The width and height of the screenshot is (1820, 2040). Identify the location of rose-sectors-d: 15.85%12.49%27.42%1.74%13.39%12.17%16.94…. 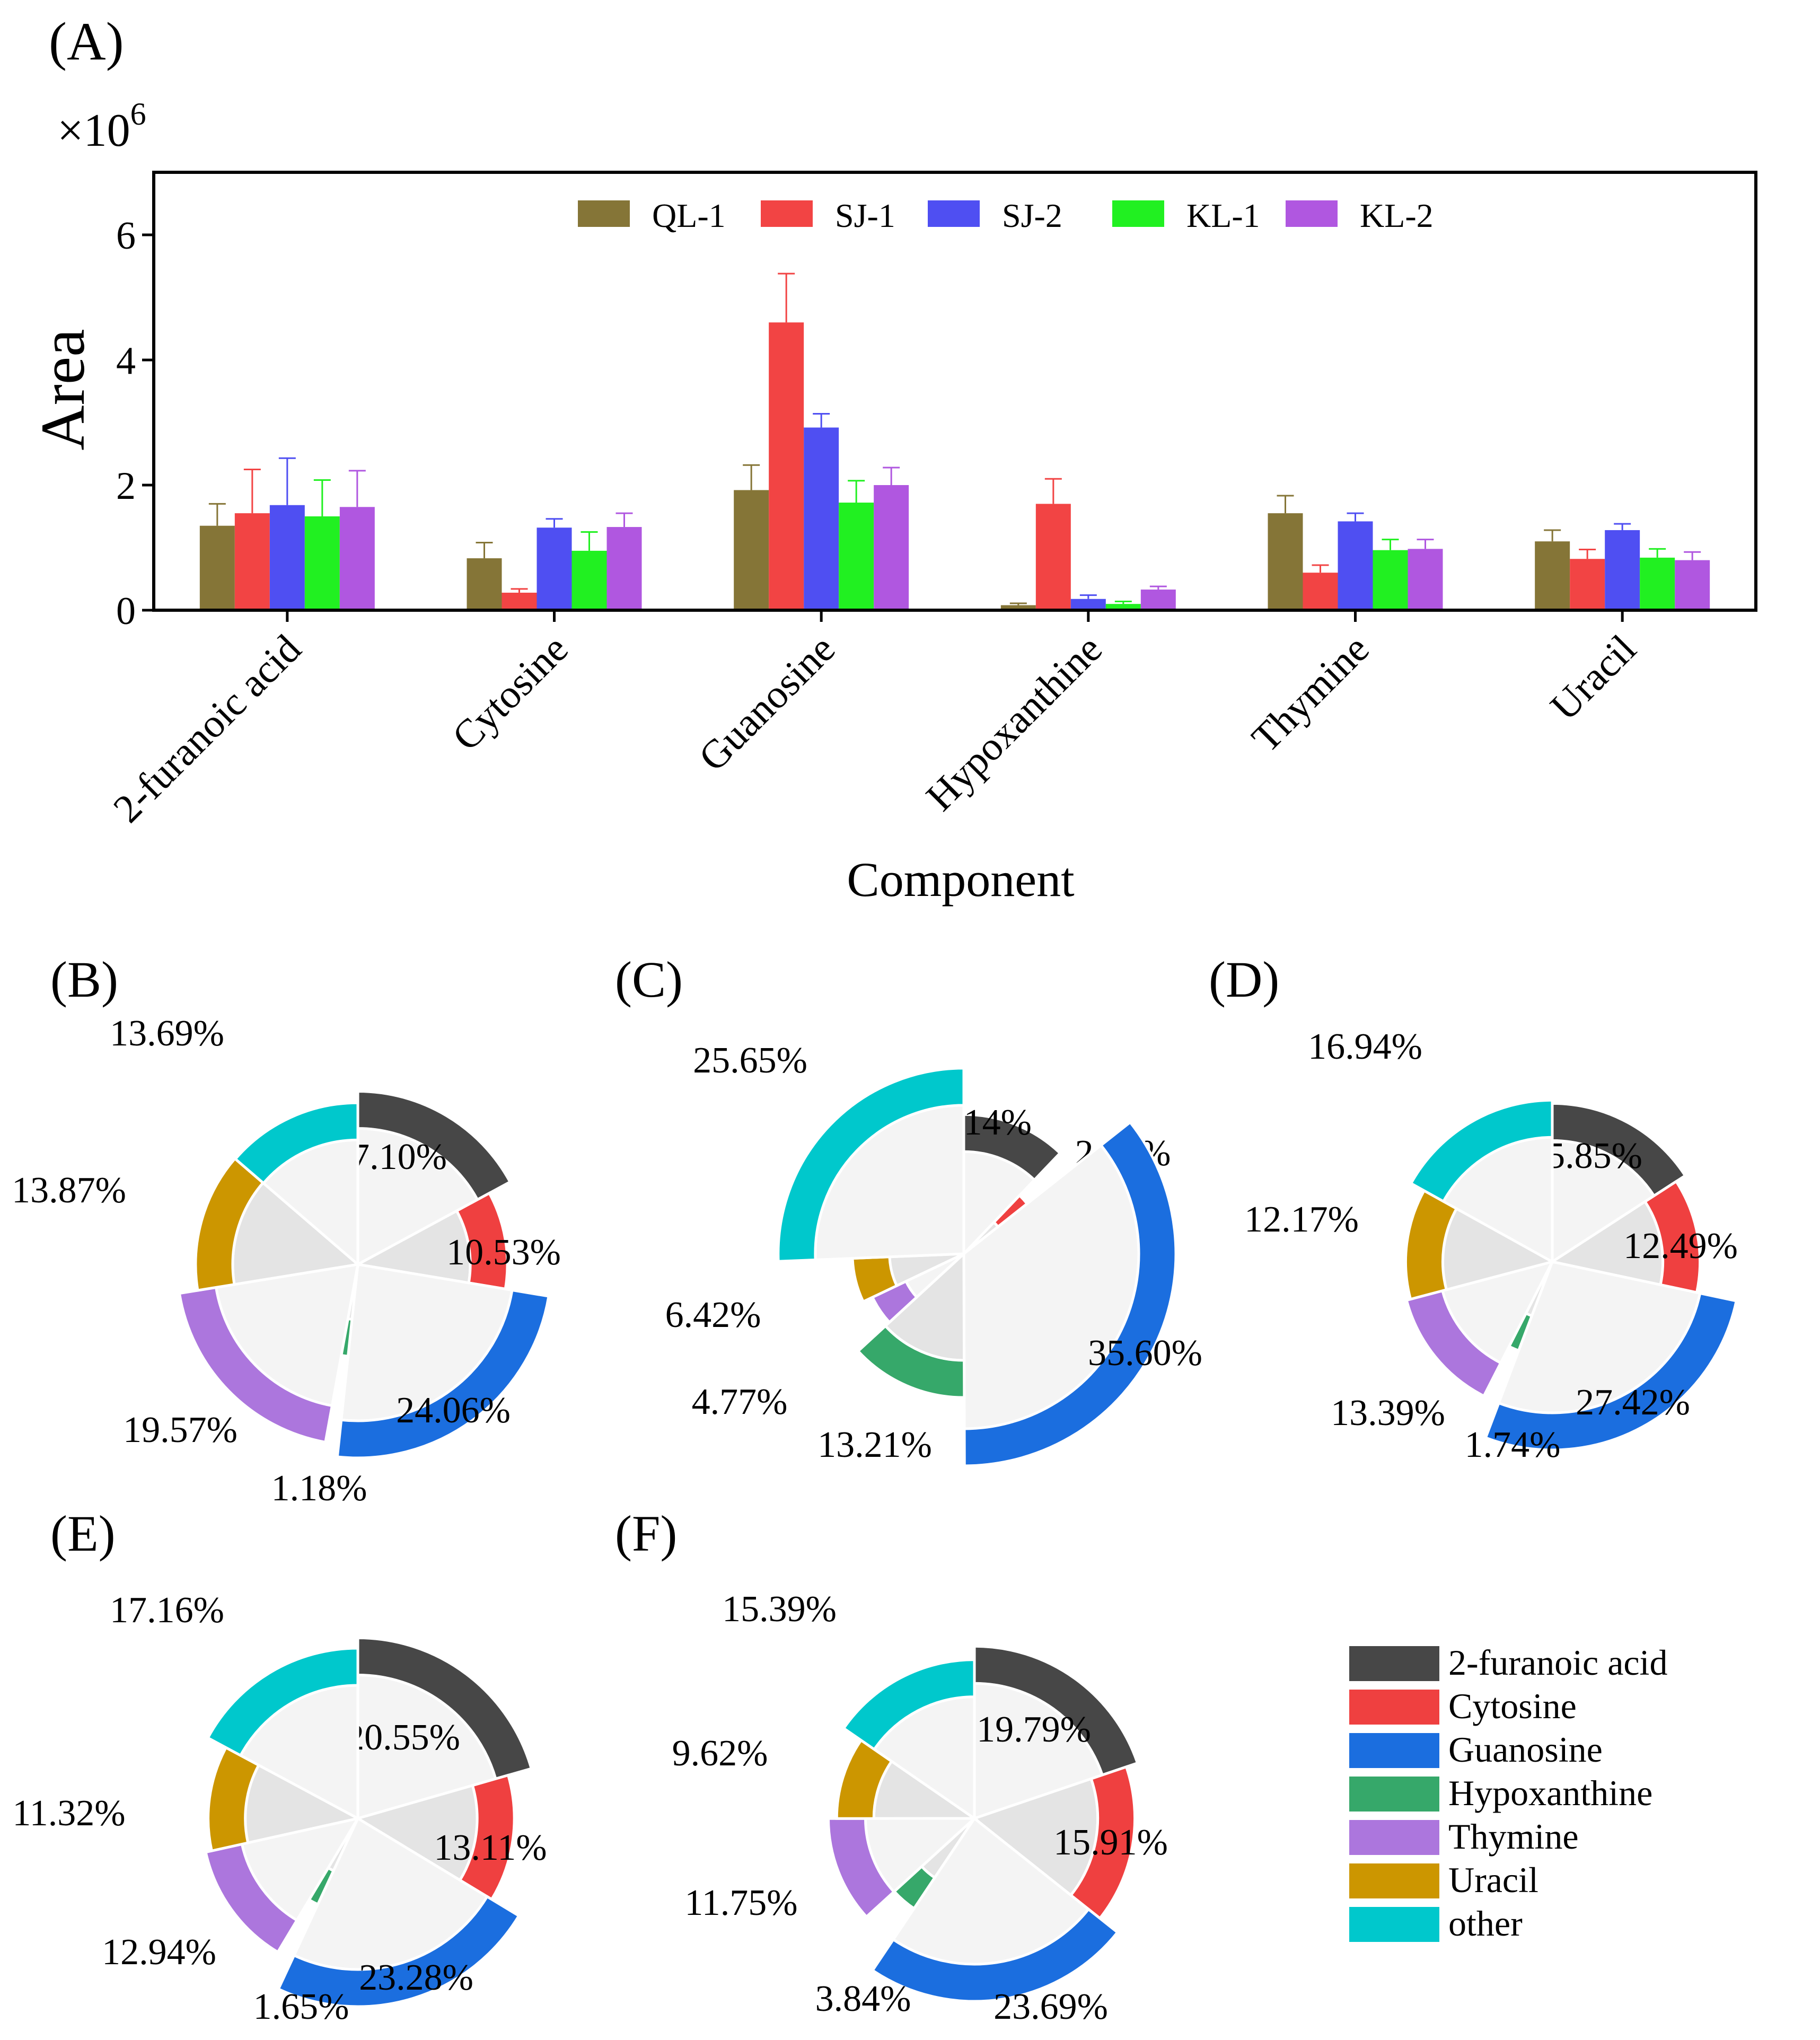
(1491, 1245).